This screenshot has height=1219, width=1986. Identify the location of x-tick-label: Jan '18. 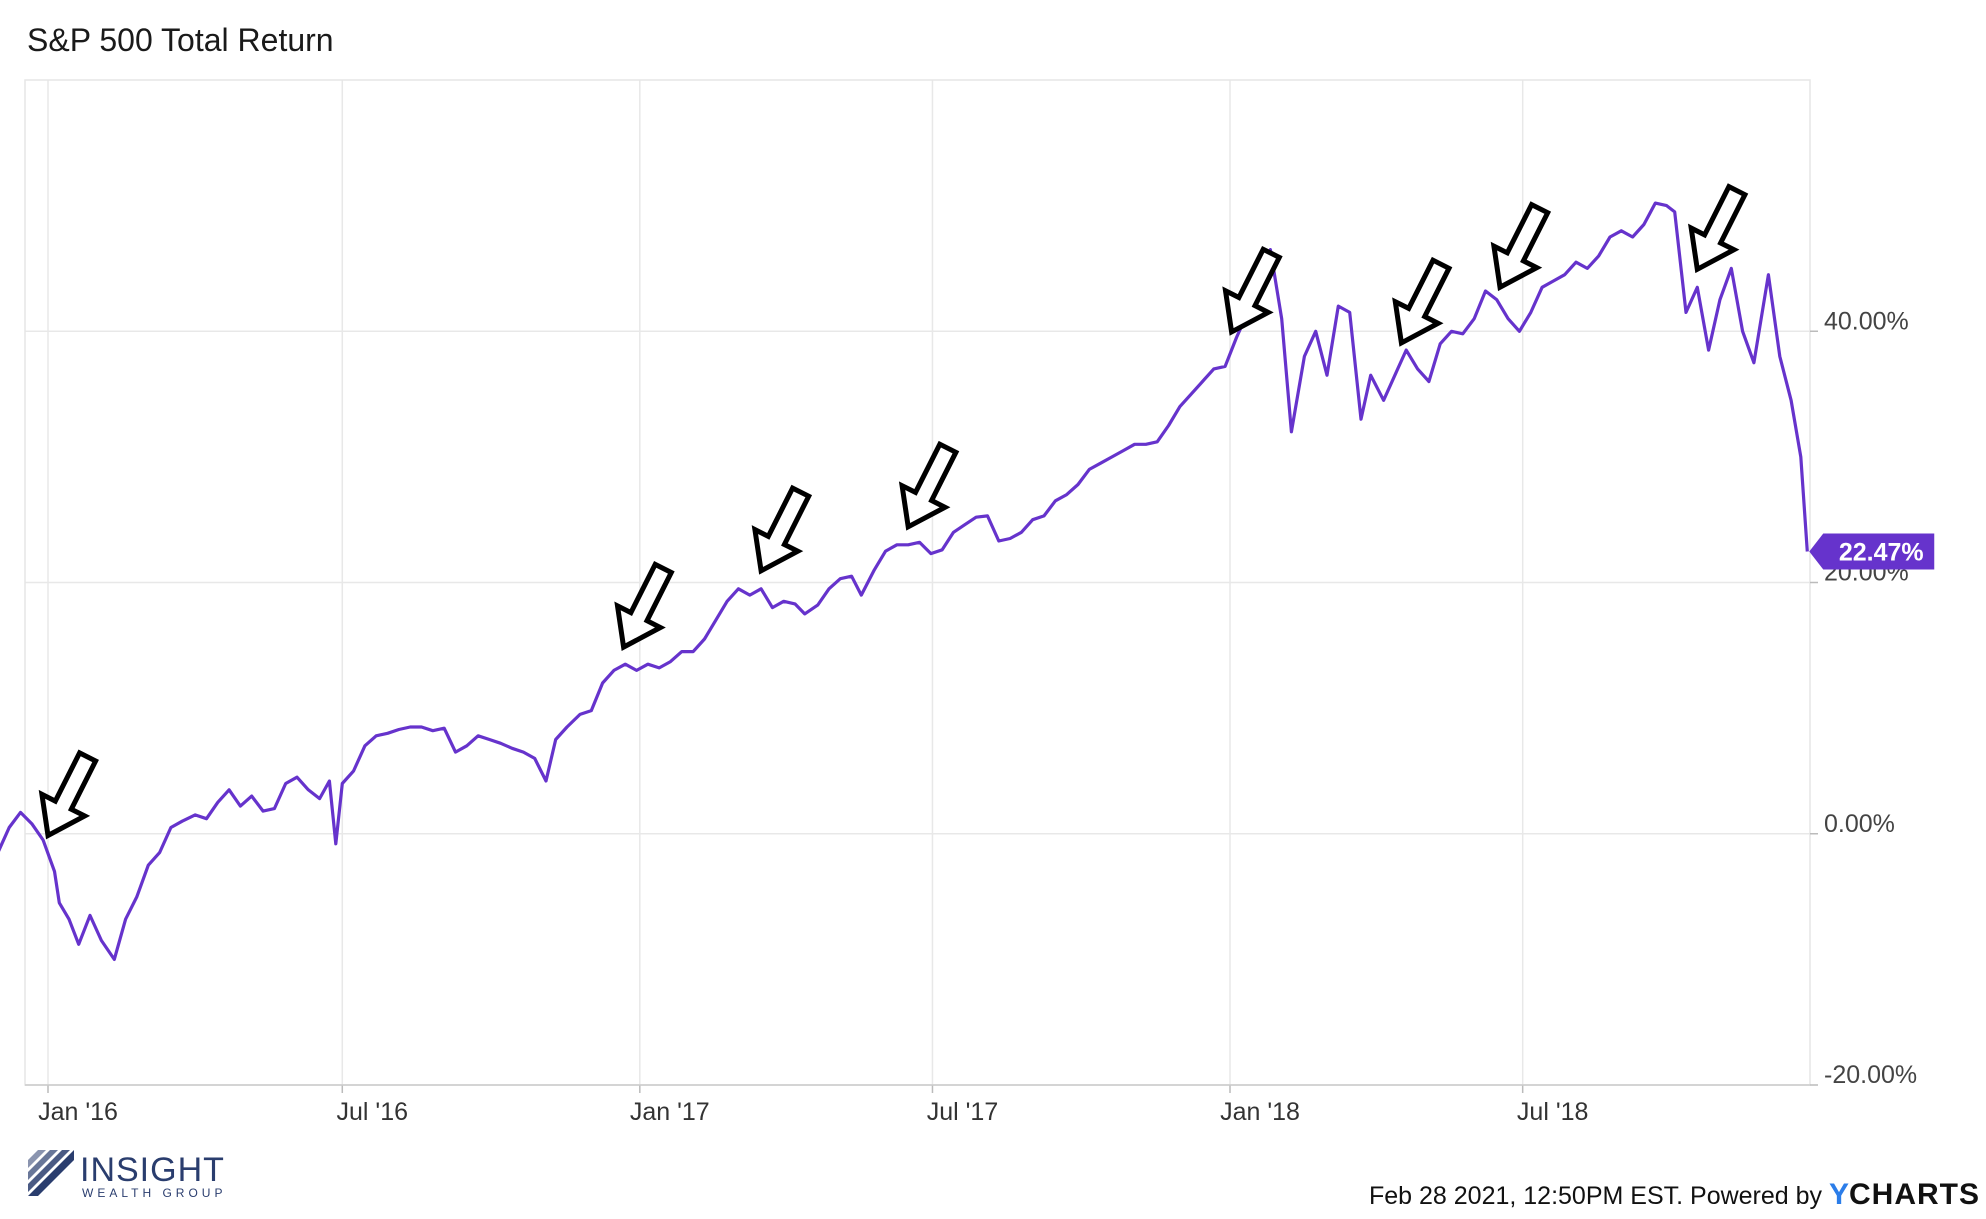
(1260, 1112).